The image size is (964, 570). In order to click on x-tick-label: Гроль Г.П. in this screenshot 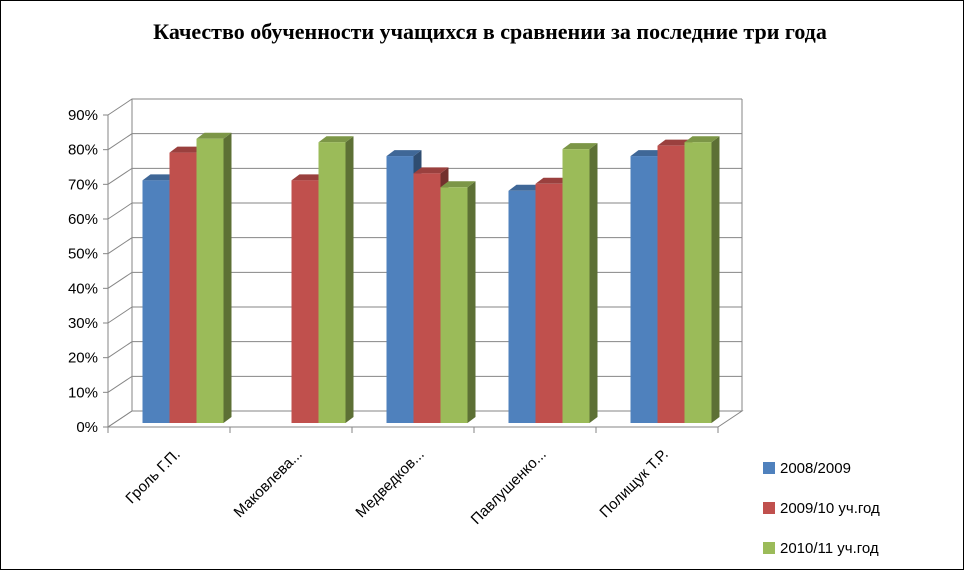, I will do `click(152, 476)`.